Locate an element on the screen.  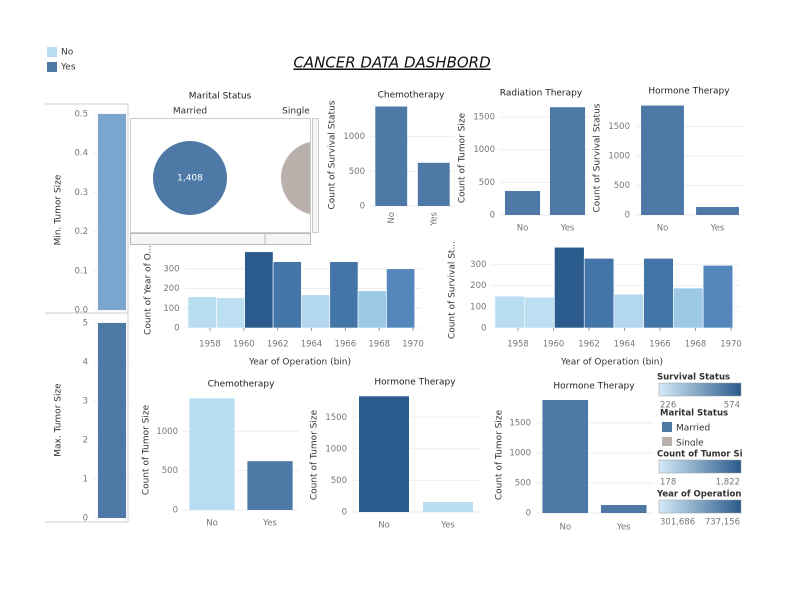
y-tick-label: 1 is located at coordinates (85, 480).